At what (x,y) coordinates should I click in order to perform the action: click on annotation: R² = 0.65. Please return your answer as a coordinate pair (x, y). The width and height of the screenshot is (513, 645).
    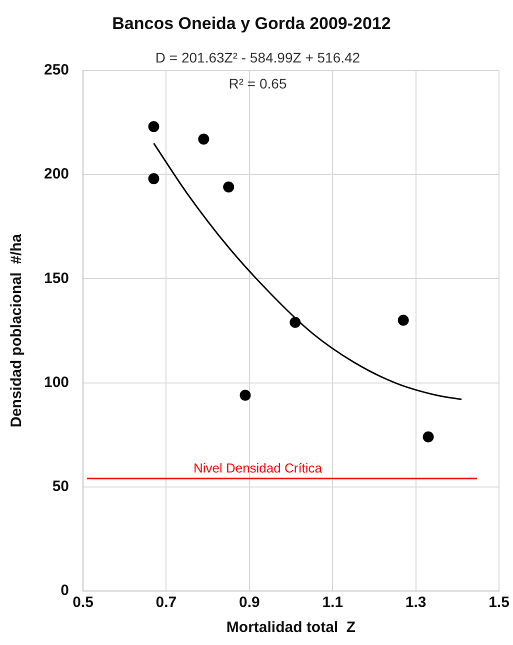
    Looking at the image, I should click on (257, 83).